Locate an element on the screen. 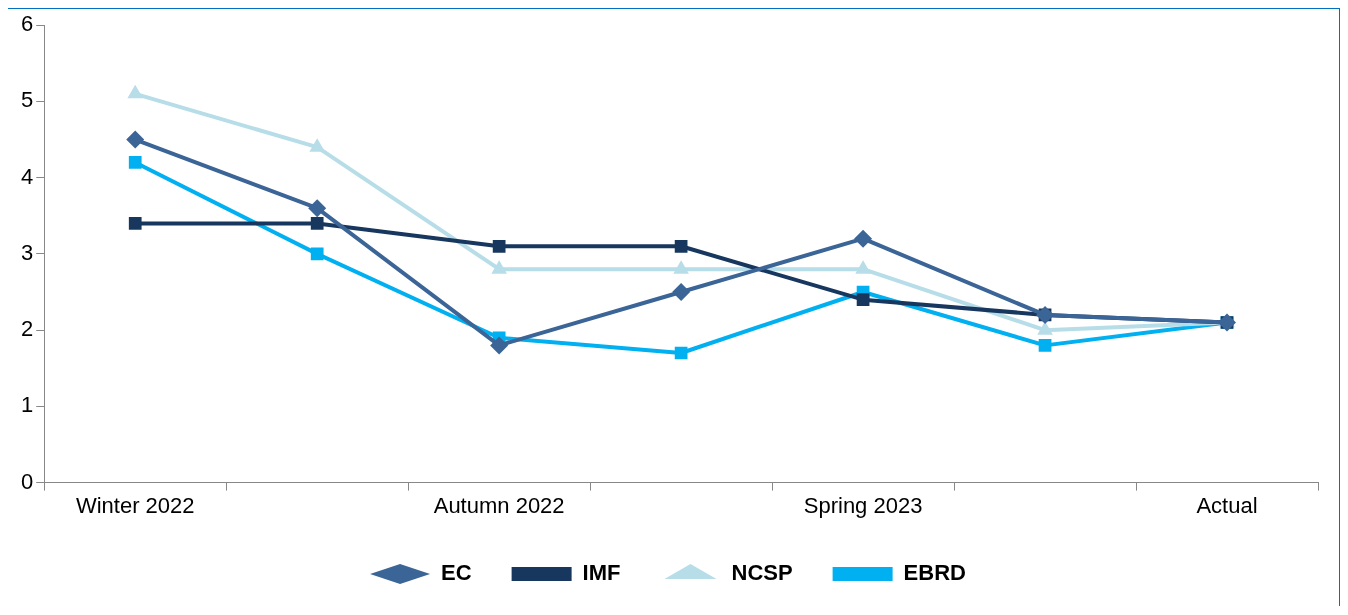  legend-label: IMF is located at coordinates (601, 573).